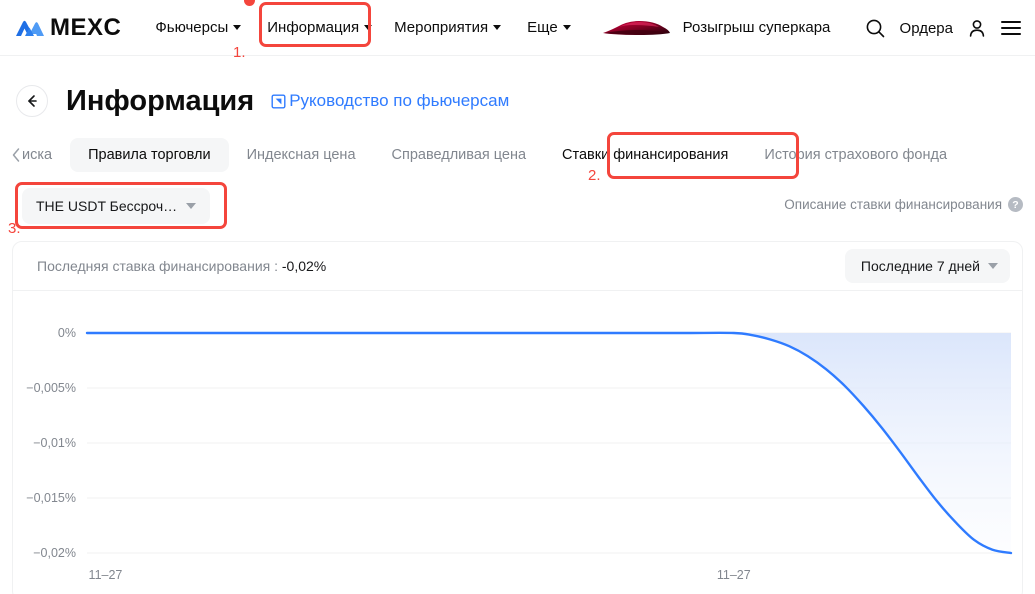 This screenshot has width=1035, height=594. I want to click on futures-guide-link: Руководство по фьючерсам, so click(389, 101).